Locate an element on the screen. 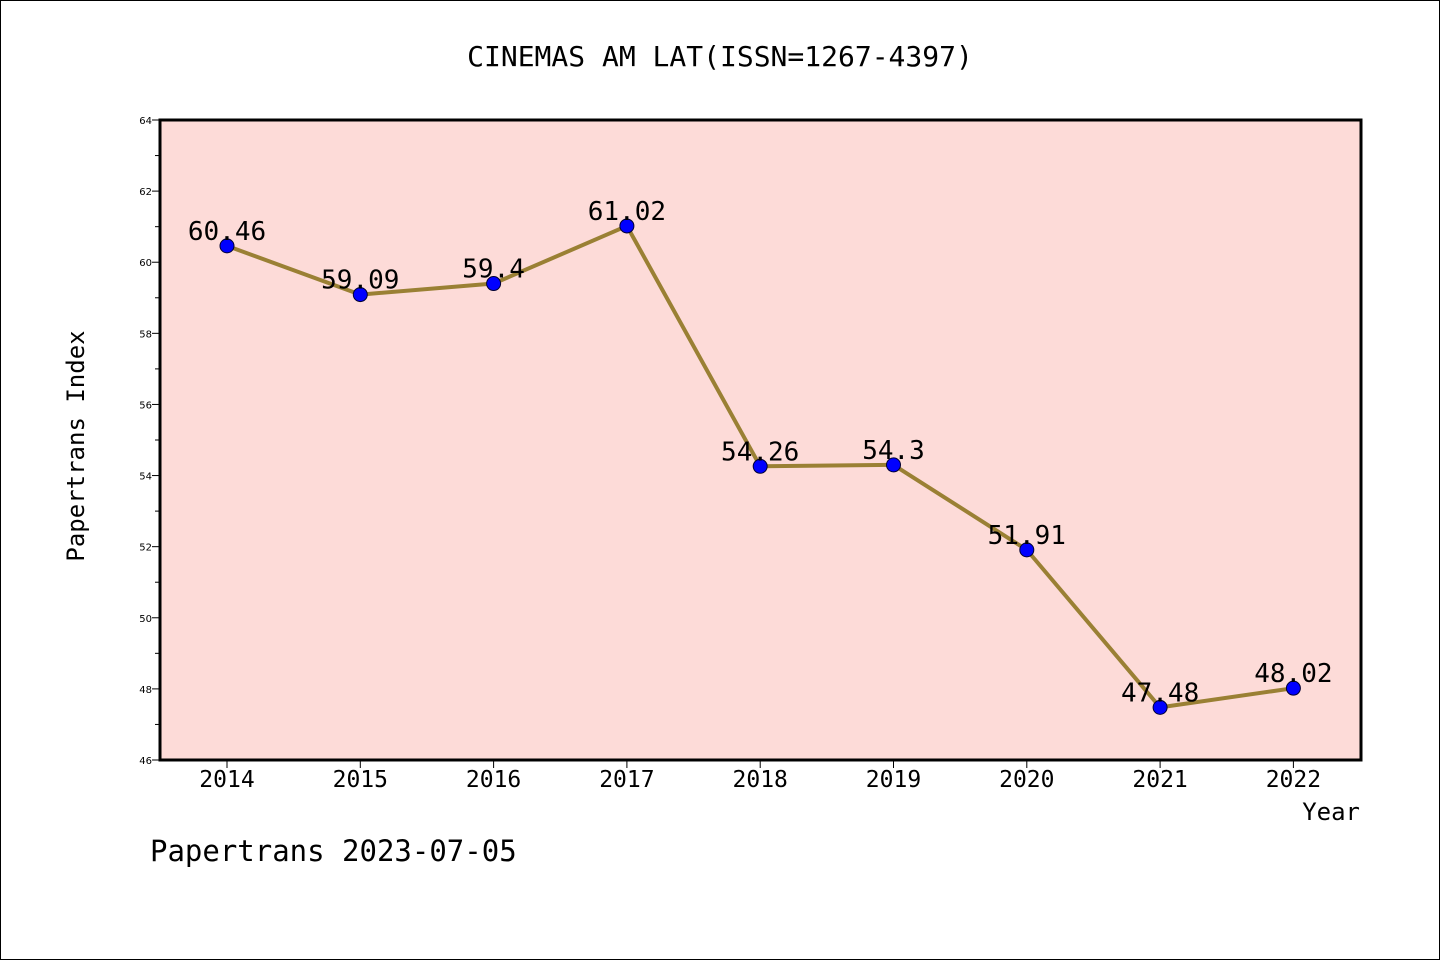 This screenshot has height=960, width=1440. x-tick-label: 2019 is located at coordinates (893, 780).